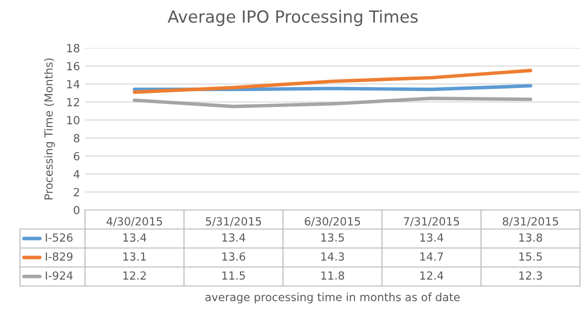 This screenshot has width=586, height=321. Describe the element at coordinates (77, 174) in the screenshot. I see `y-tick-label: 4` at that location.